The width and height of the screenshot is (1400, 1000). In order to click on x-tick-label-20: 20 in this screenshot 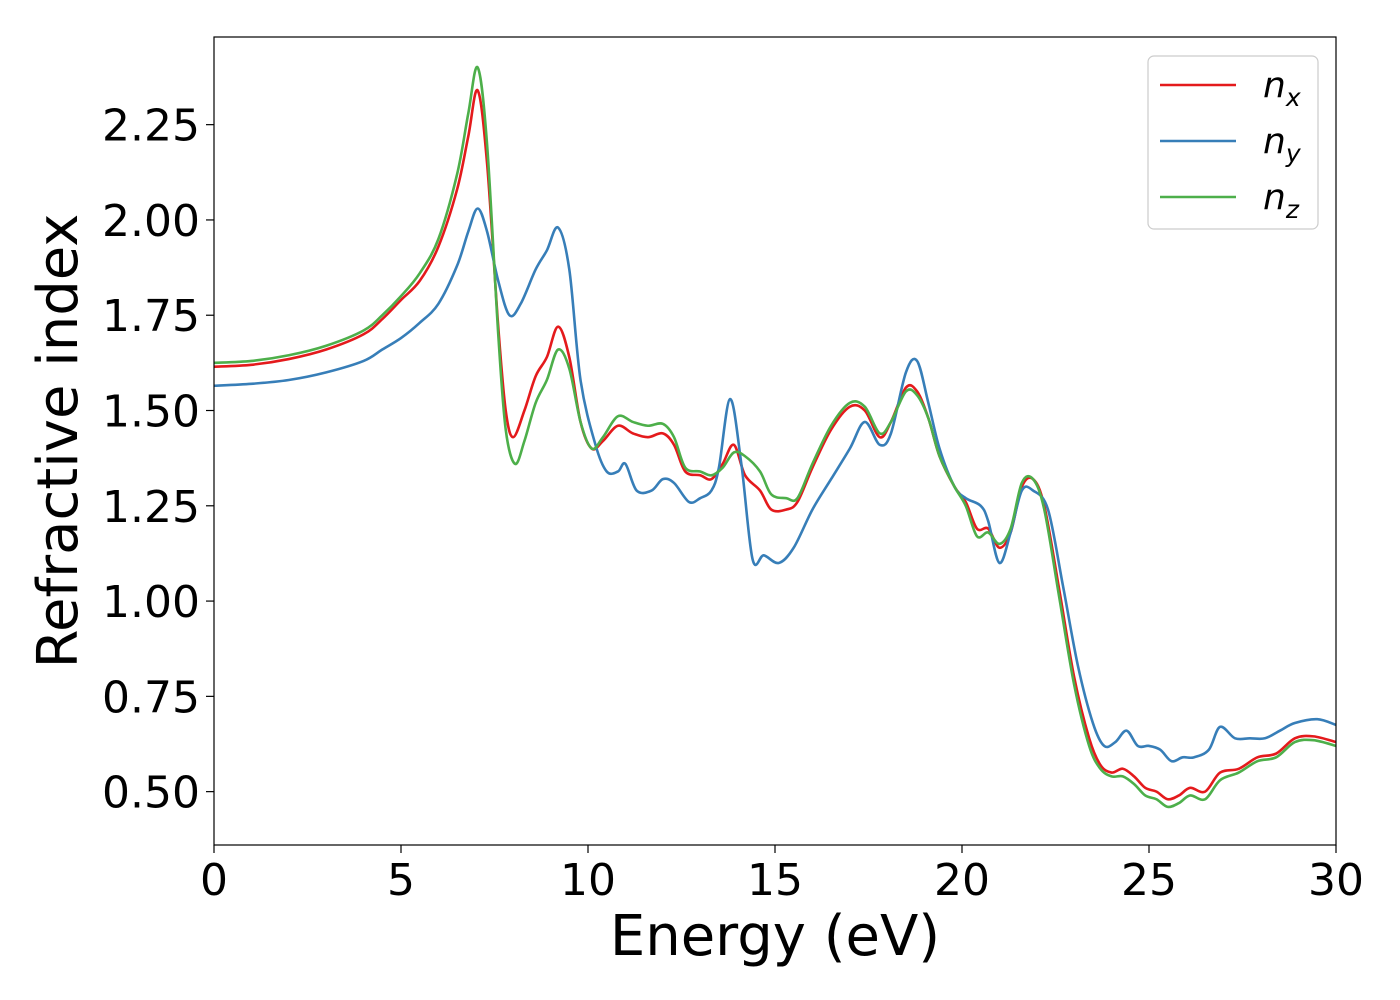, I will do `click(962, 880)`.